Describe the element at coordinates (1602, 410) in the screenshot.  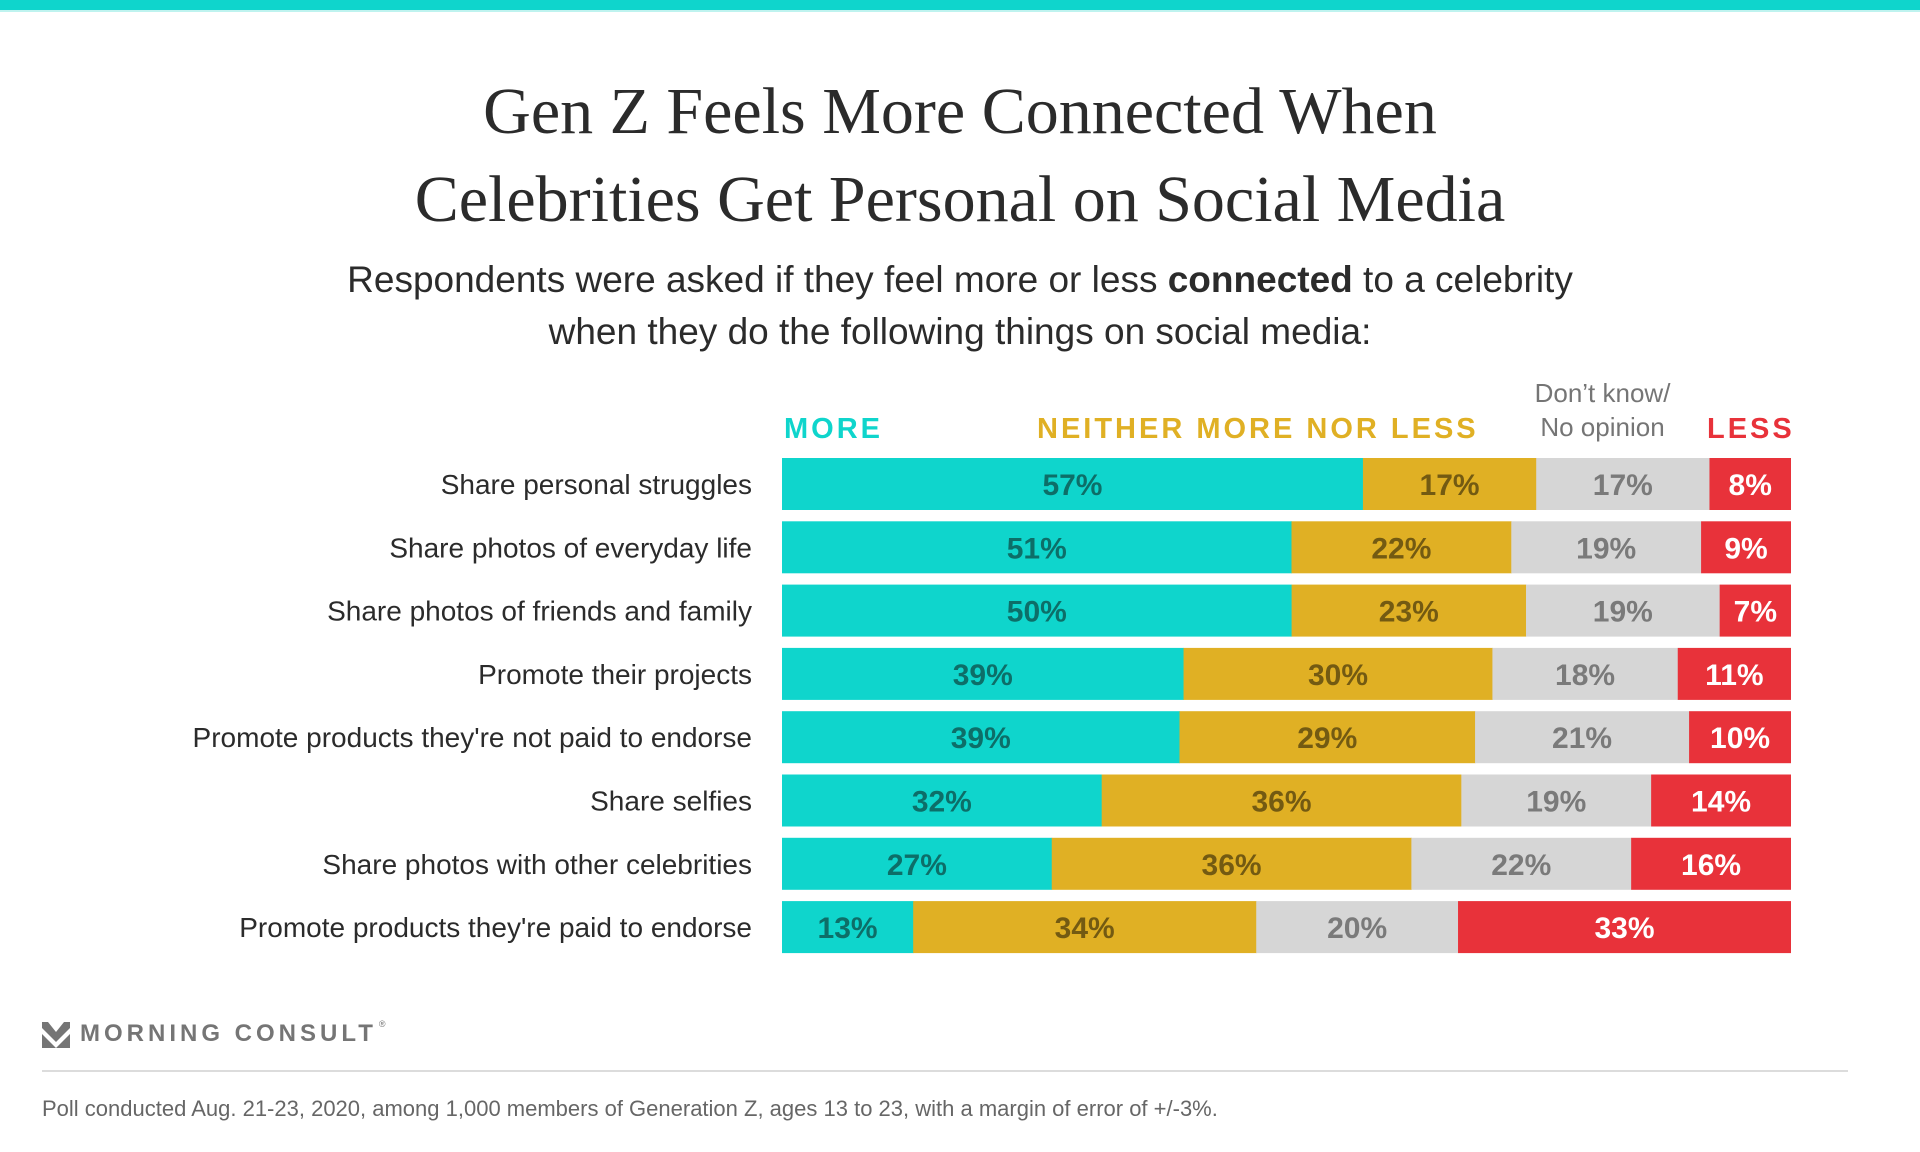
I see `legend-dont-know: Don’t know/ No opinion` at that location.